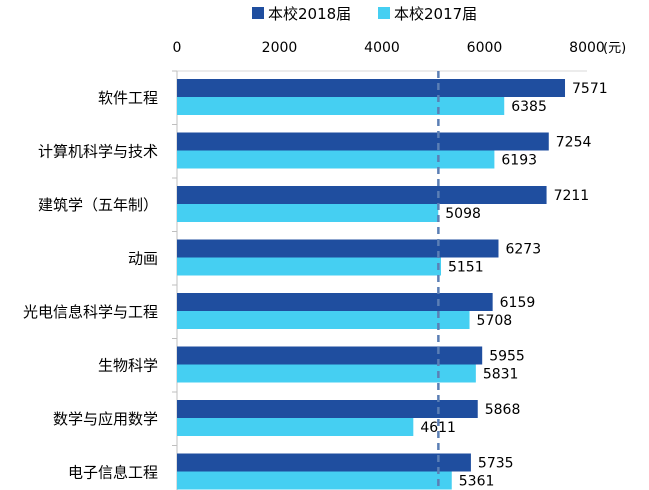  What do you see at coordinates (128, 98) in the screenshot?
I see `category-label: 软件工程` at bounding box center [128, 98].